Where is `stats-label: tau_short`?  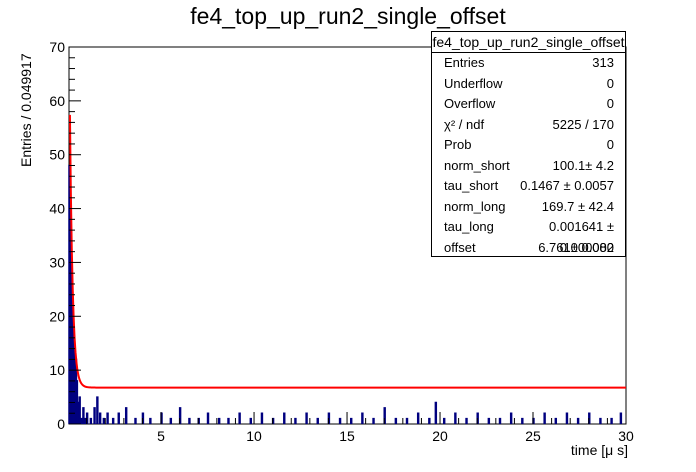
stats-label: tau_short is located at coordinates (471, 185).